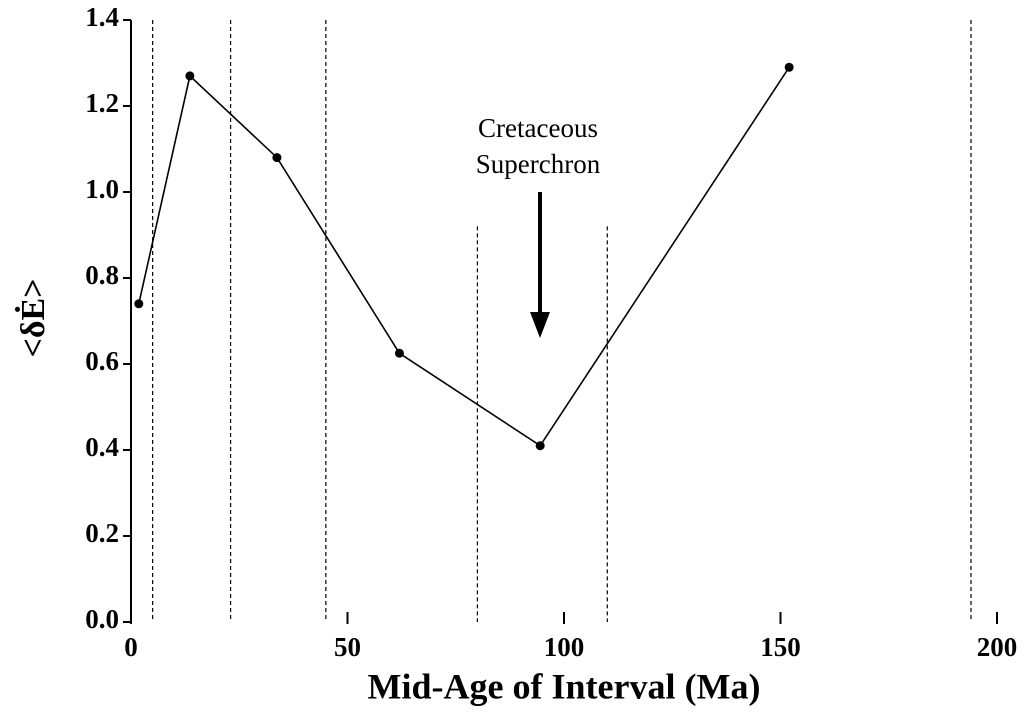  Describe the element at coordinates (997, 647) in the screenshot. I see `x-tick-label: 200` at that location.